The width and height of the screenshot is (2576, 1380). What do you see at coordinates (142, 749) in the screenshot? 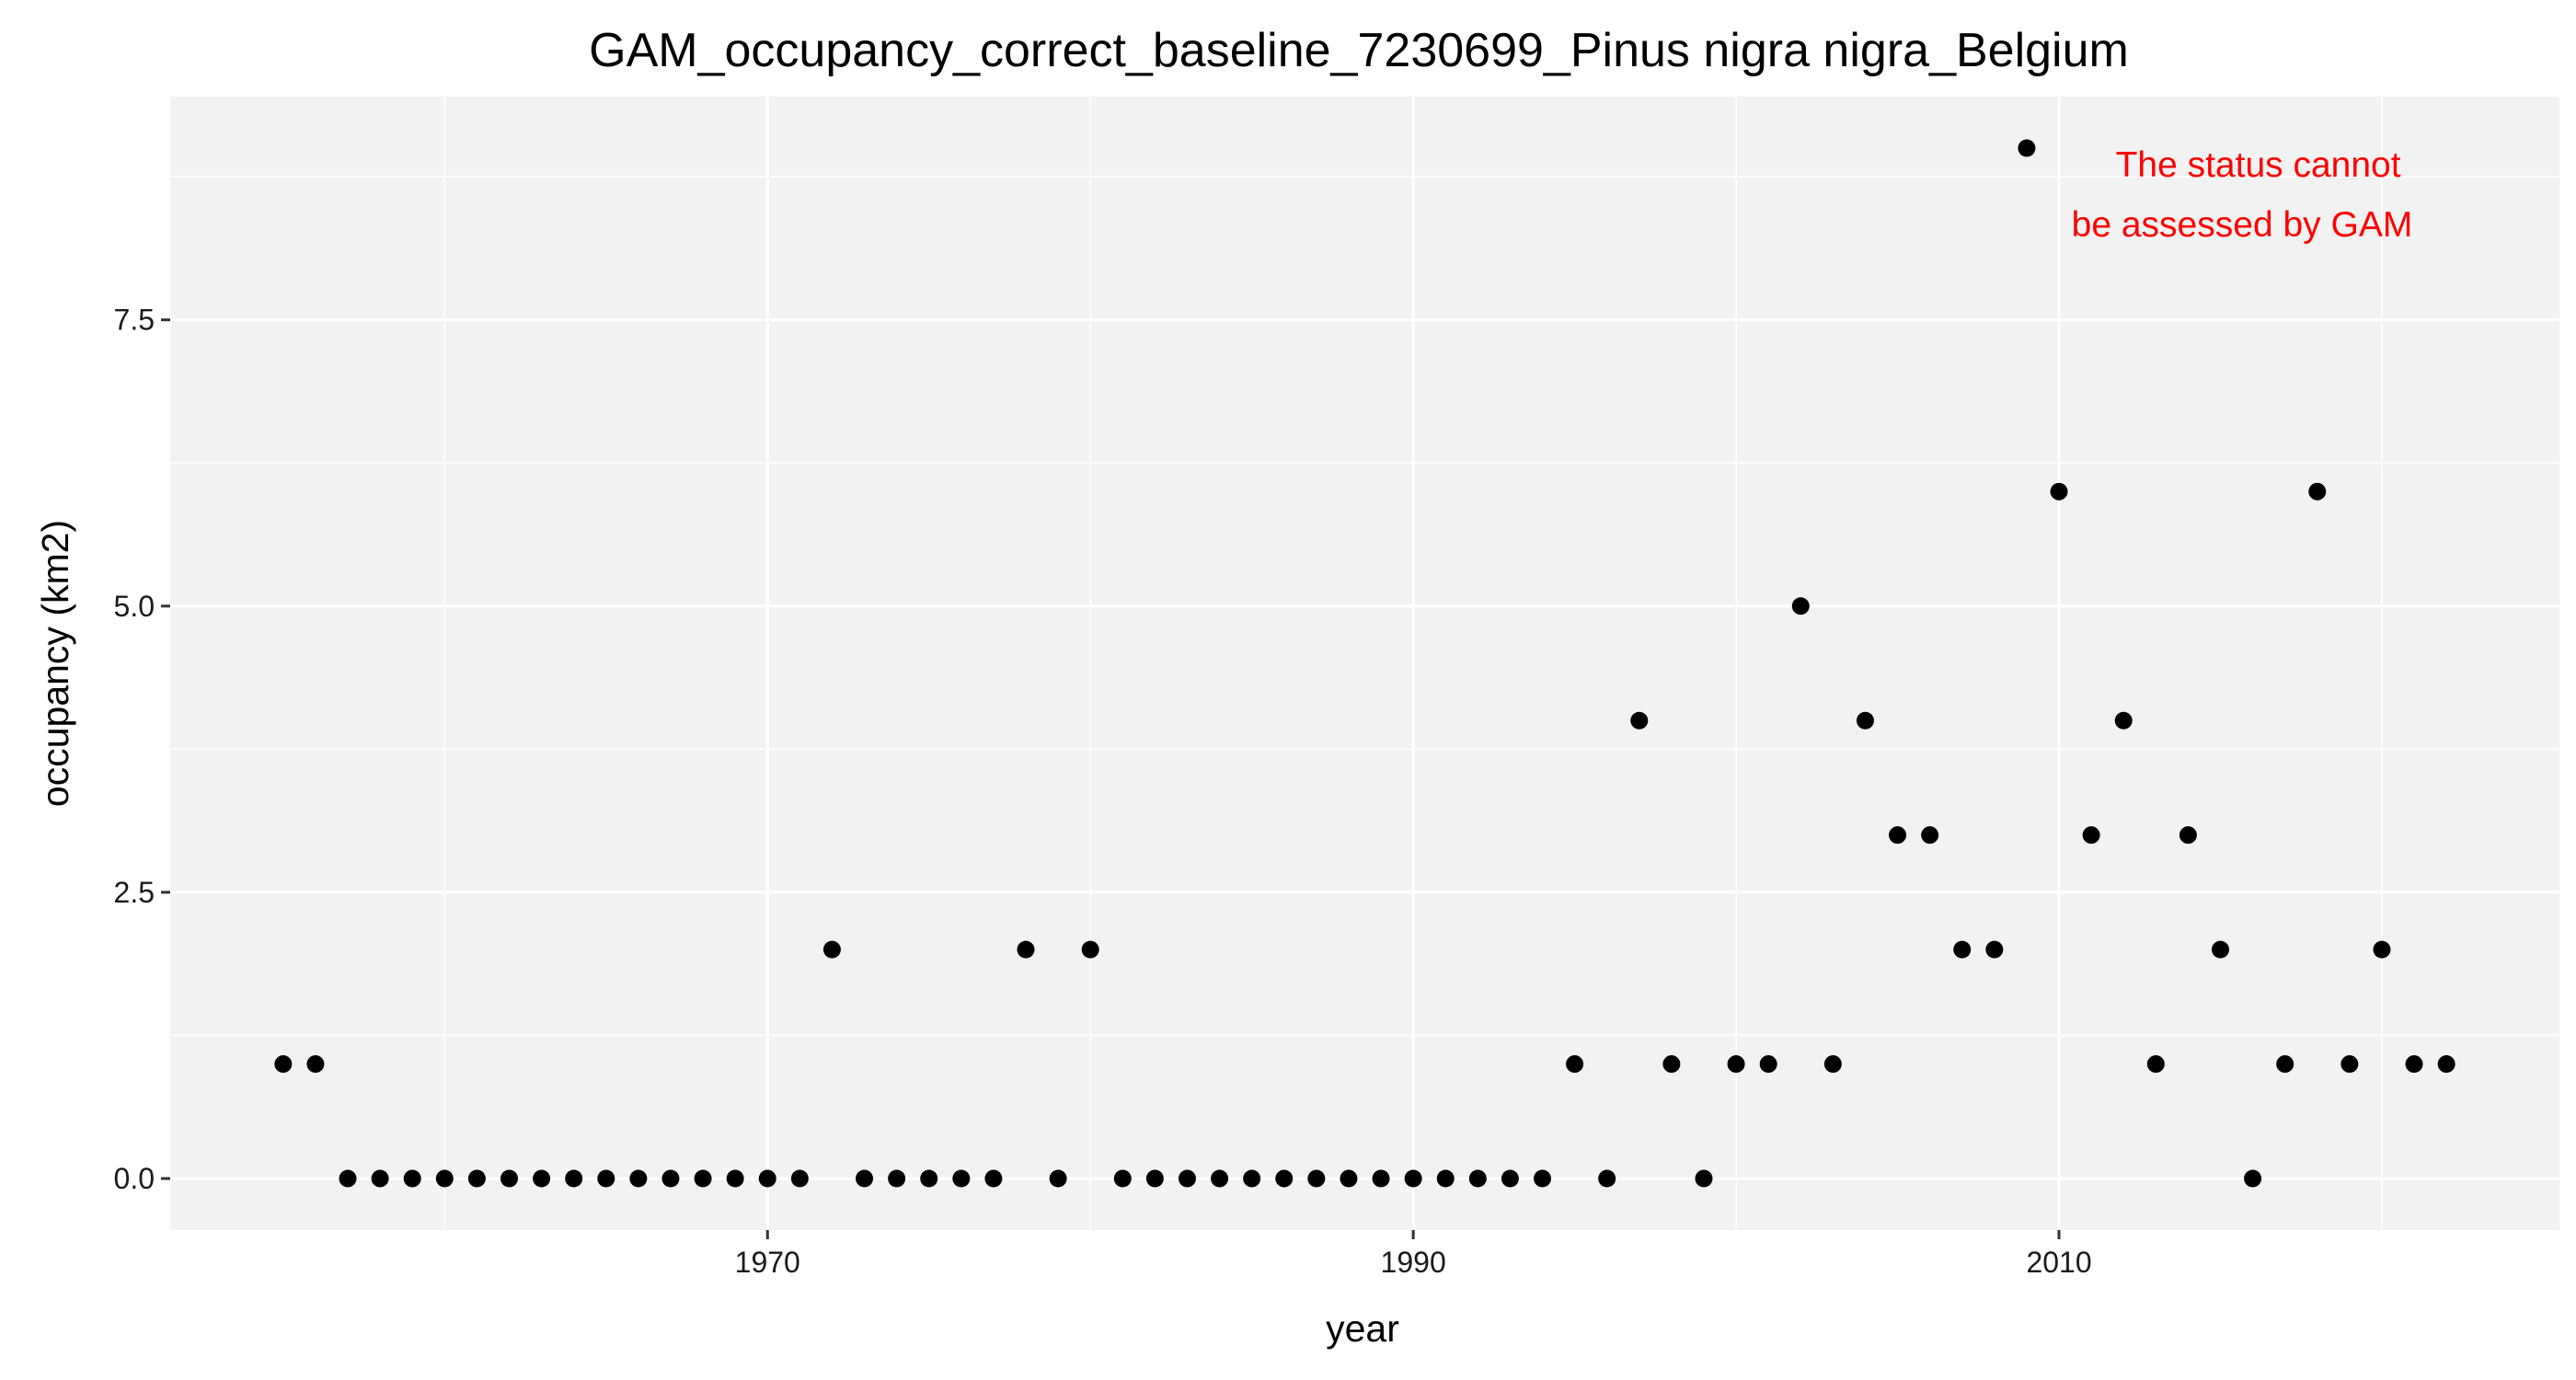
I see `y-axis: 0.0 2.5 5.0 7.5` at bounding box center [142, 749].